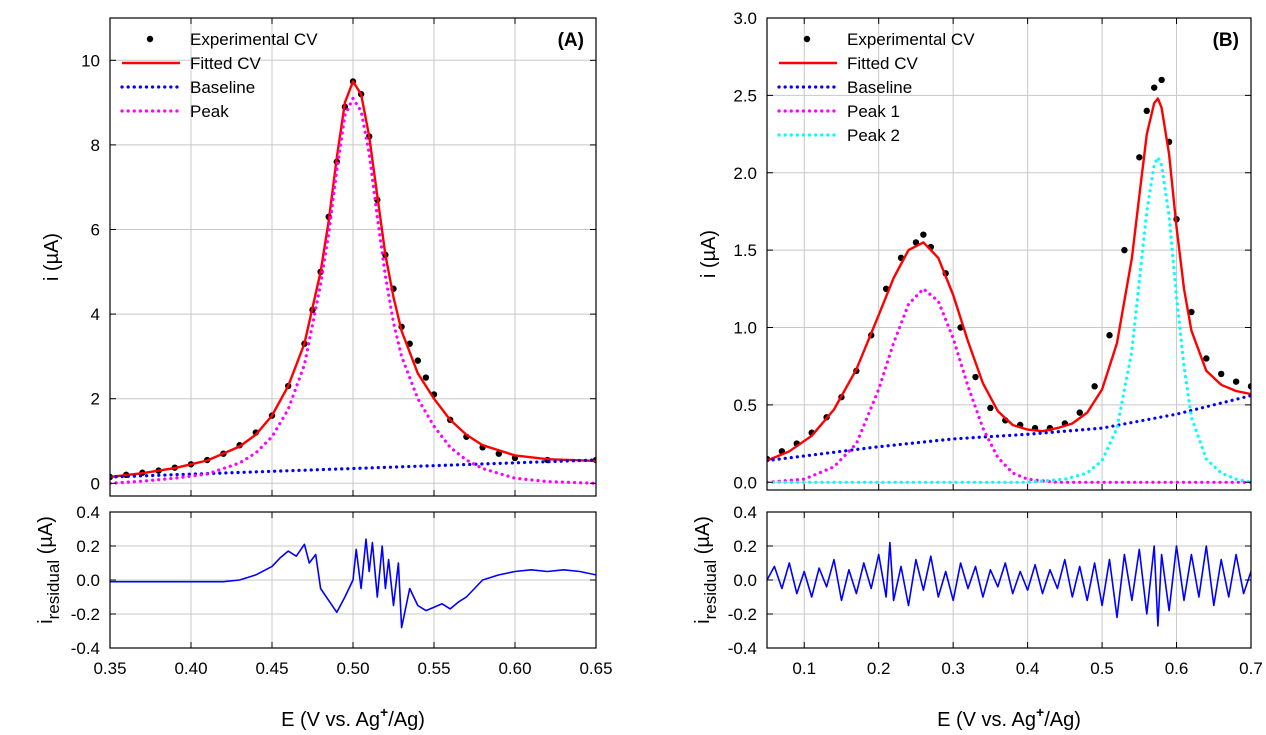 The width and height of the screenshot is (1266, 735). What do you see at coordinates (953, 668) in the screenshot?
I see `xtick-label: 0.3` at bounding box center [953, 668].